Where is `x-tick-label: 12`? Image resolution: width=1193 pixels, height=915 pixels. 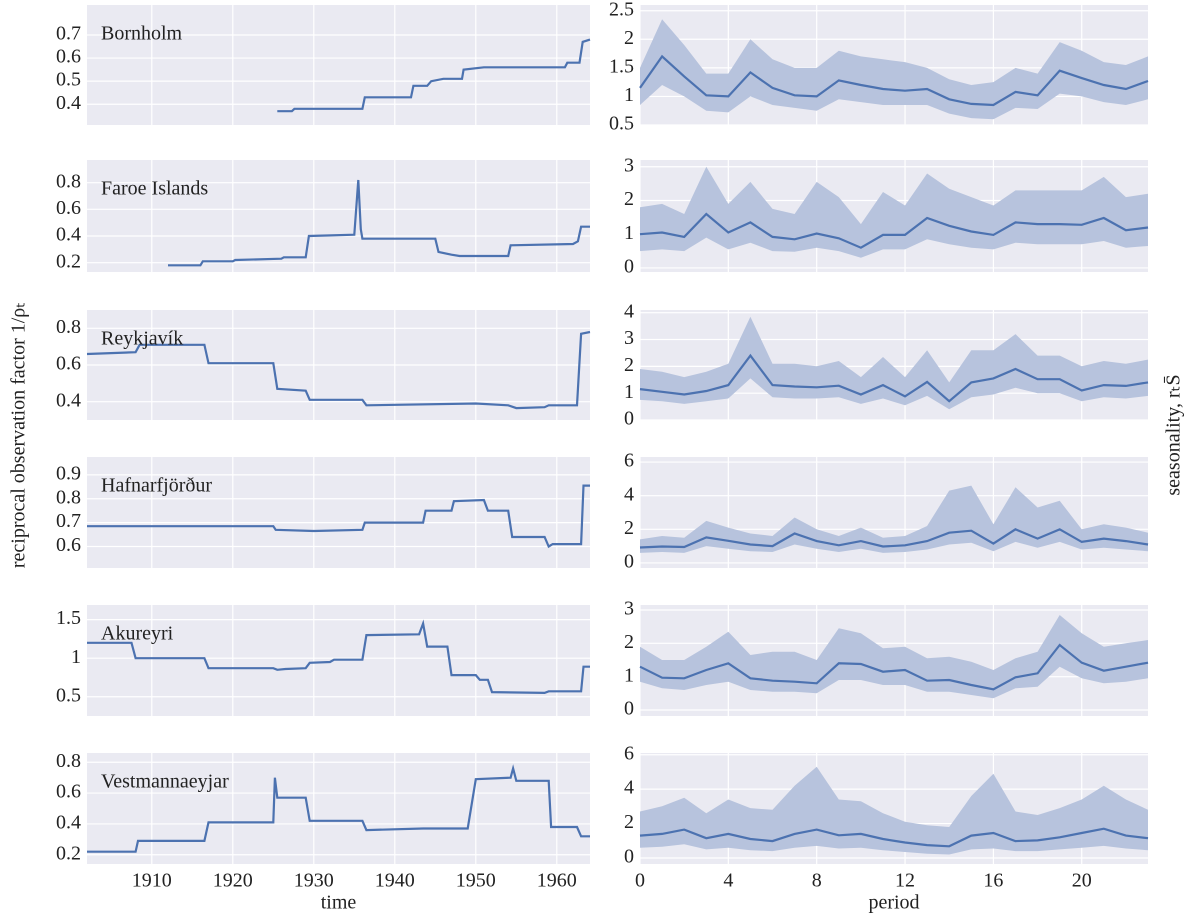
x-tick-label: 12 is located at coordinates (905, 881).